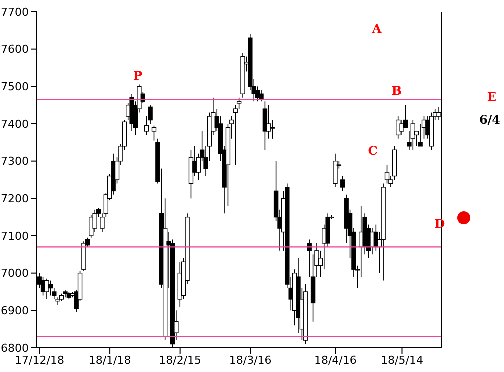 The image size is (504, 372). What do you see at coordinates (335, 360) in the screenshot?
I see `x-tick-label: 18/4/16` at bounding box center [335, 360].